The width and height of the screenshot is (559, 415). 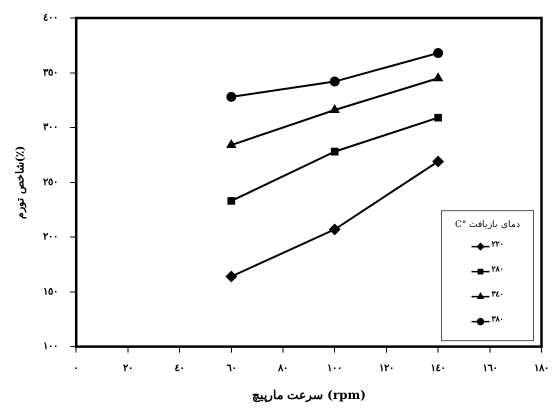 What do you see at coordinates (19, 182) in the screenshot?
I see `y-axis-title: شاخص تورم(٪)` at bounding box center [19, 182].